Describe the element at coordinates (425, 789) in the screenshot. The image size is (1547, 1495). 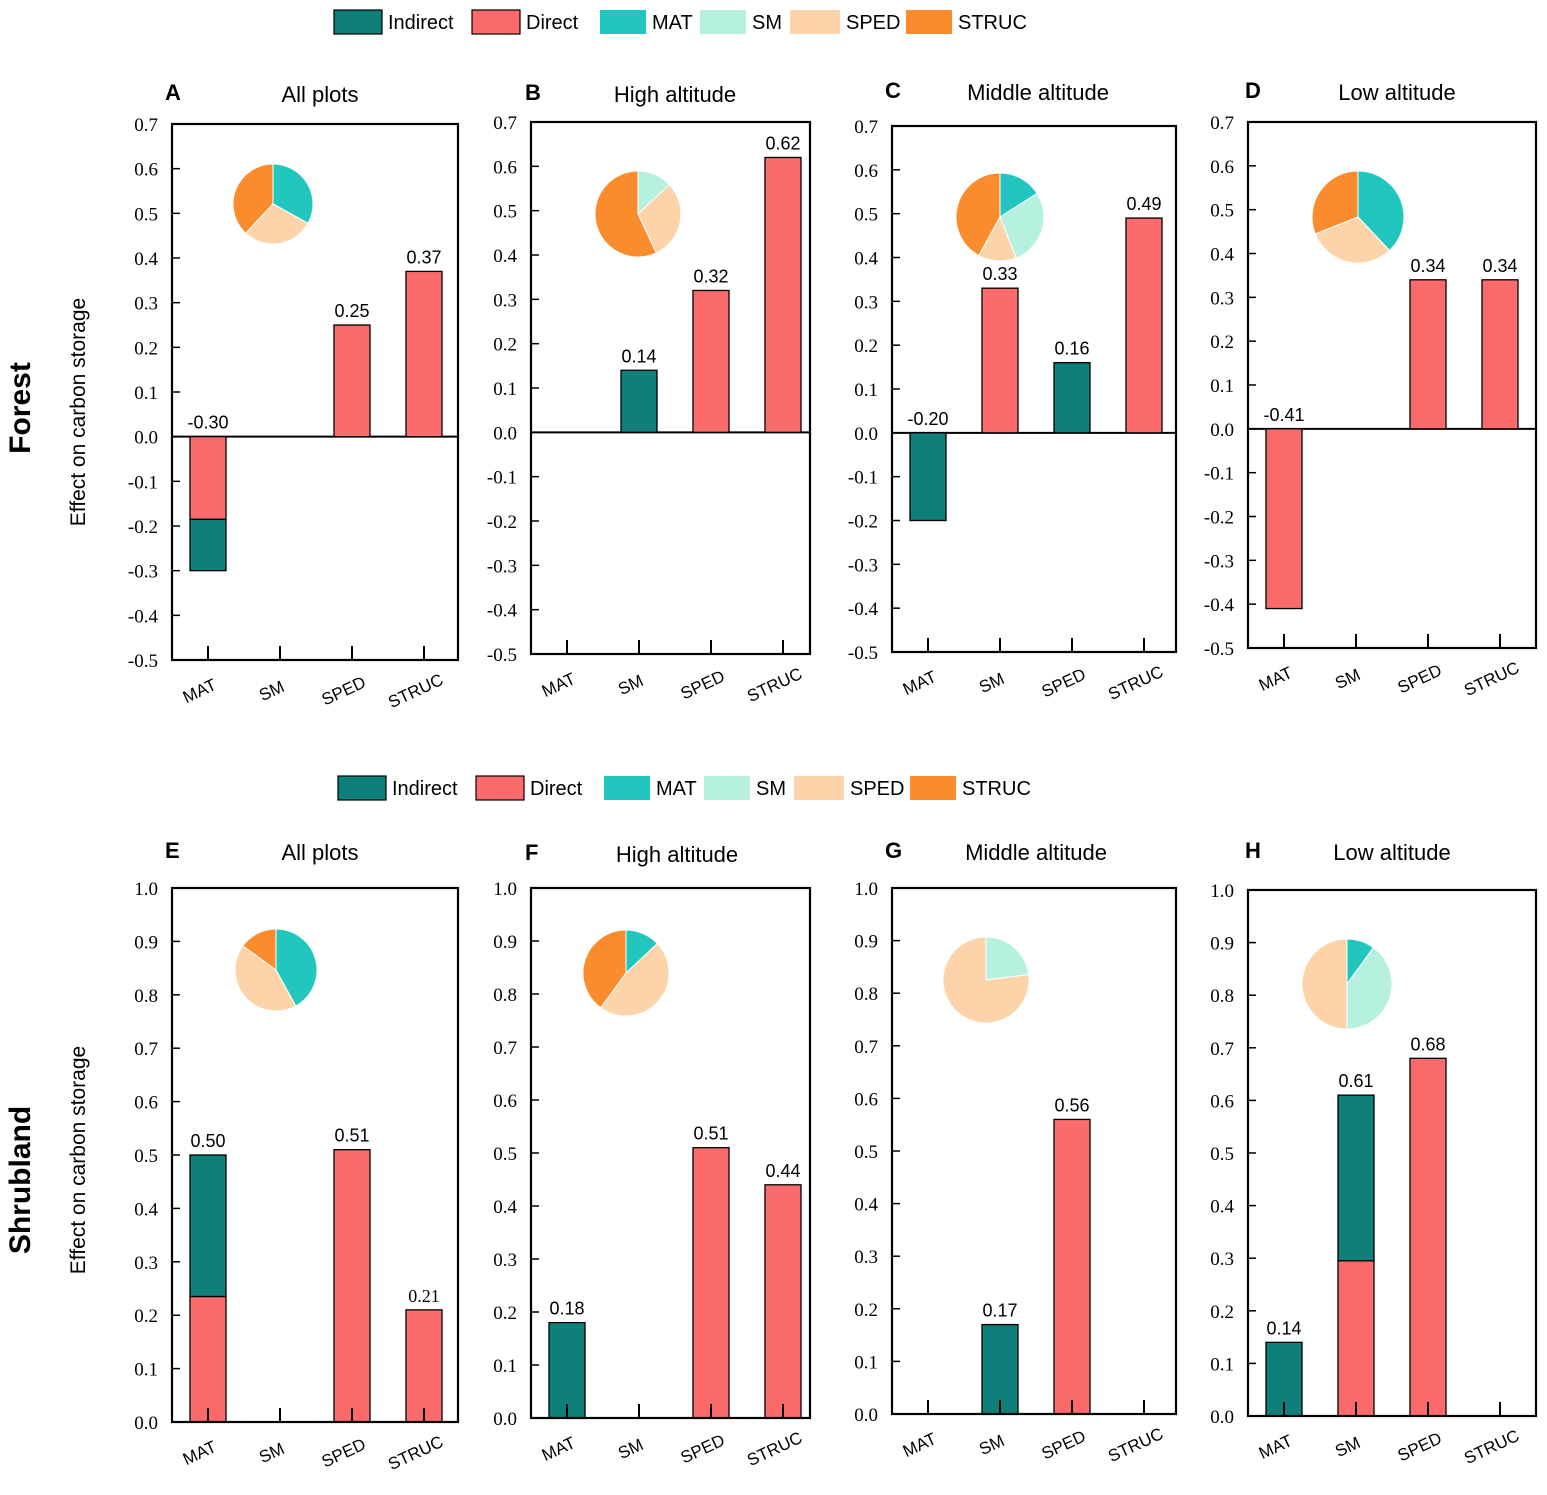
I see `legend-shrubland-label-indirect: Indirect` at that location.